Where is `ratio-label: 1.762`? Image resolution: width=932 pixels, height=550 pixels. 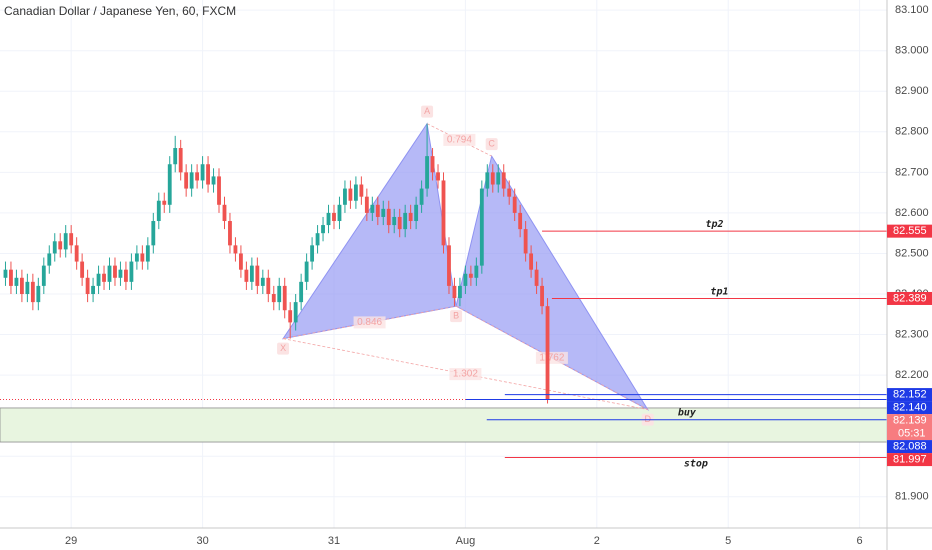 ratio-label: 1.762 is located at coordinates (551, 358).